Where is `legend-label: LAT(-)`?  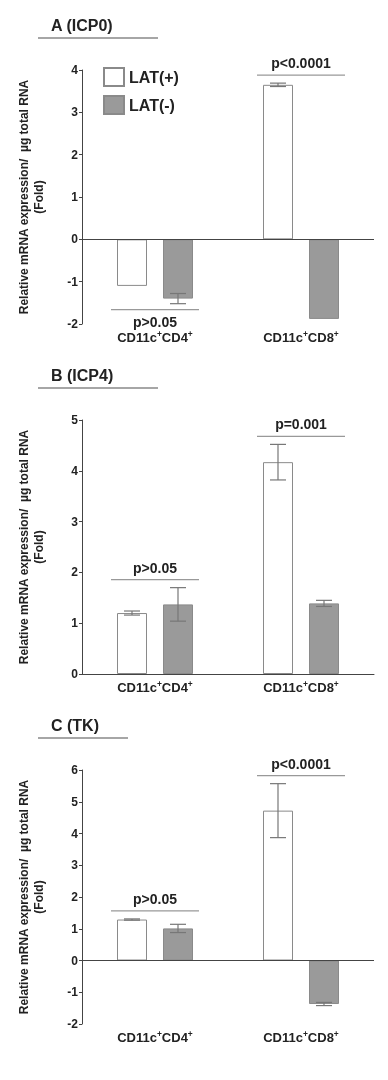 legend-label: LAT(-) is located at coordinates (152, 105).